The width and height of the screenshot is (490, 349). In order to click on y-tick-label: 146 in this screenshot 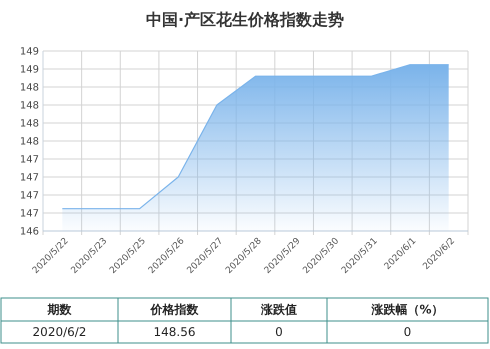, I will do `click(29, 232)`.